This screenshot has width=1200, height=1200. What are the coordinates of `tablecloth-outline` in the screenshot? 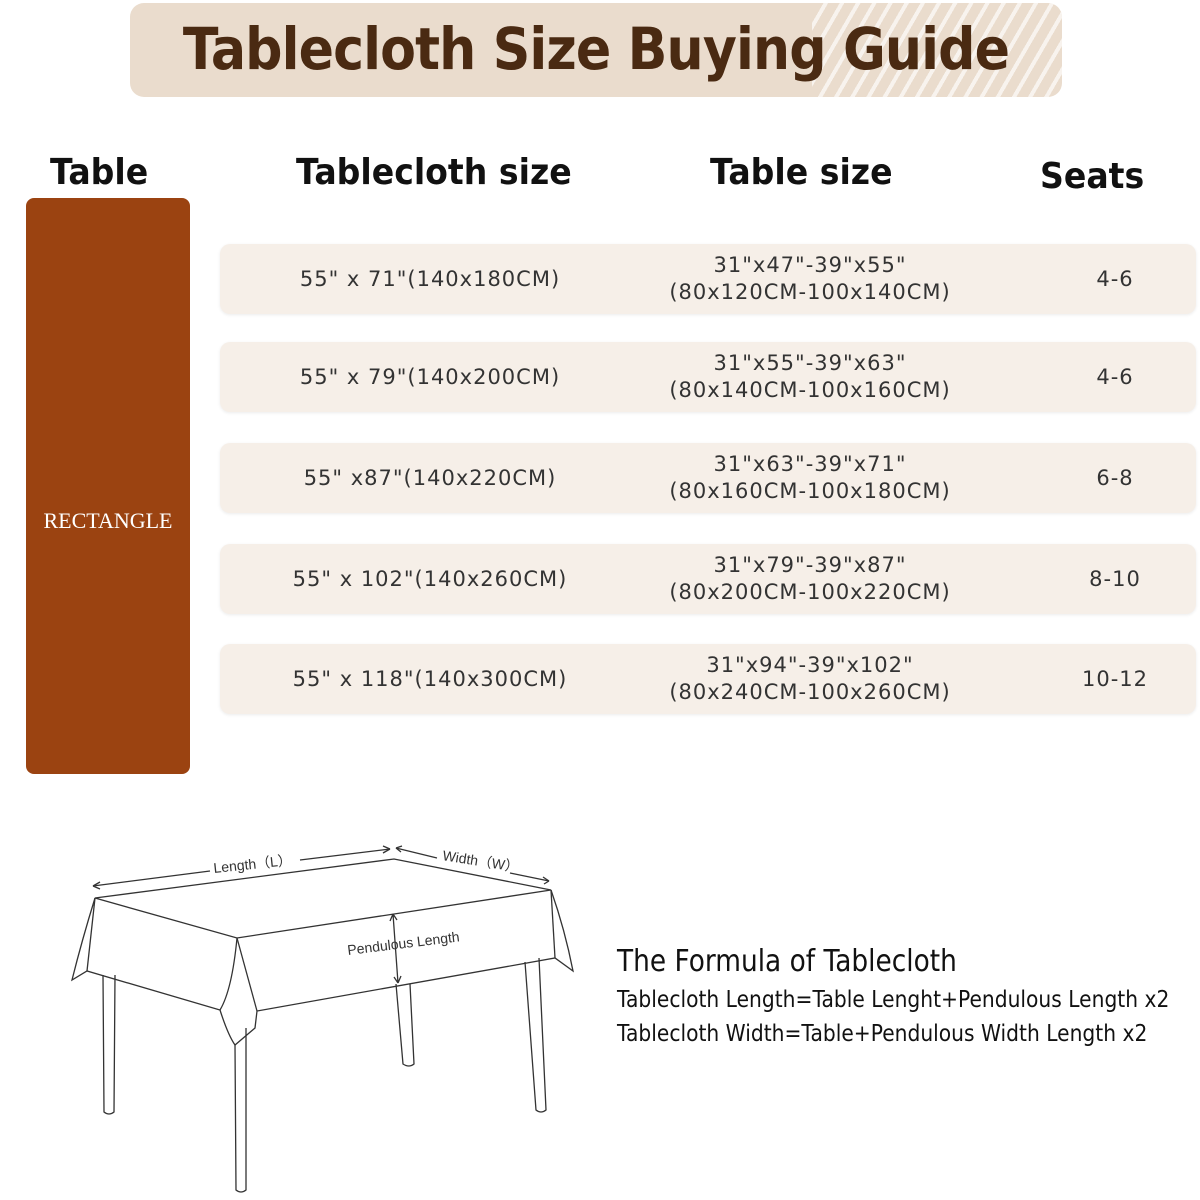 It's located at (322, 952).